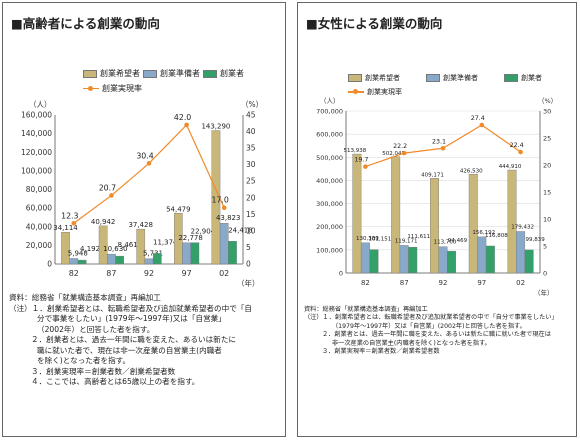 This screenshot has width=580, height=441. What do you see at coordinates (251, 131) in the screenshot?
I see `y2-tick-label: 40` at bounding box center [251, 131].